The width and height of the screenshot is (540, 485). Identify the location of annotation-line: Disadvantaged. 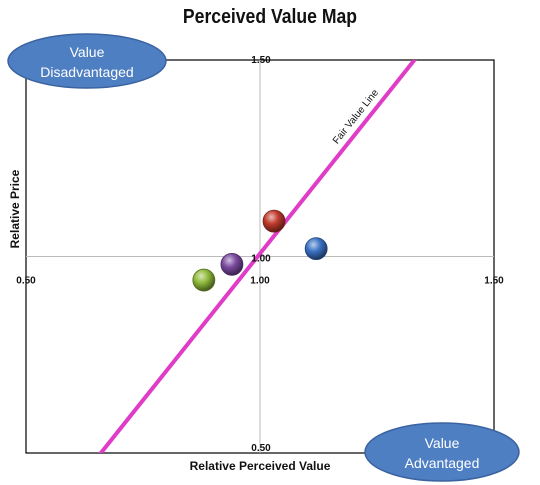
(86, 72).